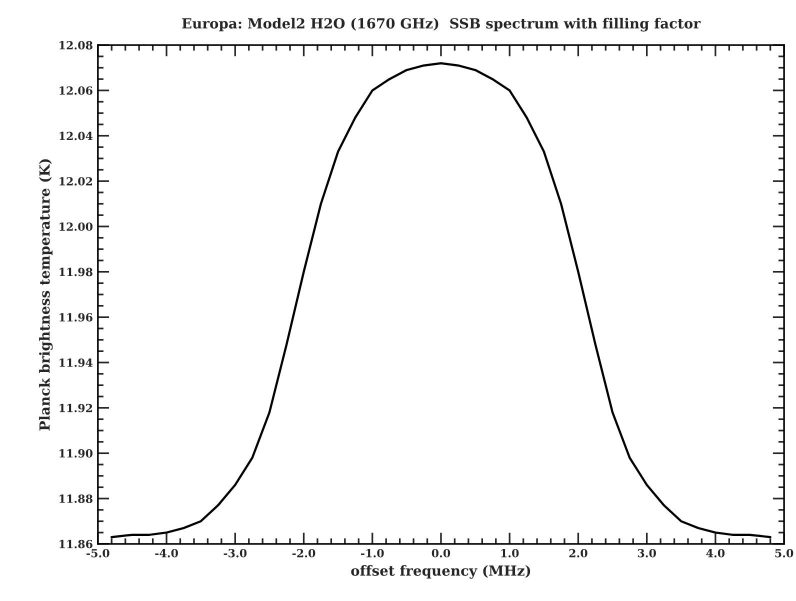 The height and width of the screenshot is (601, 796). I want to click on y-axis-title: Planck brightness temperature (K), so click(46, 294).